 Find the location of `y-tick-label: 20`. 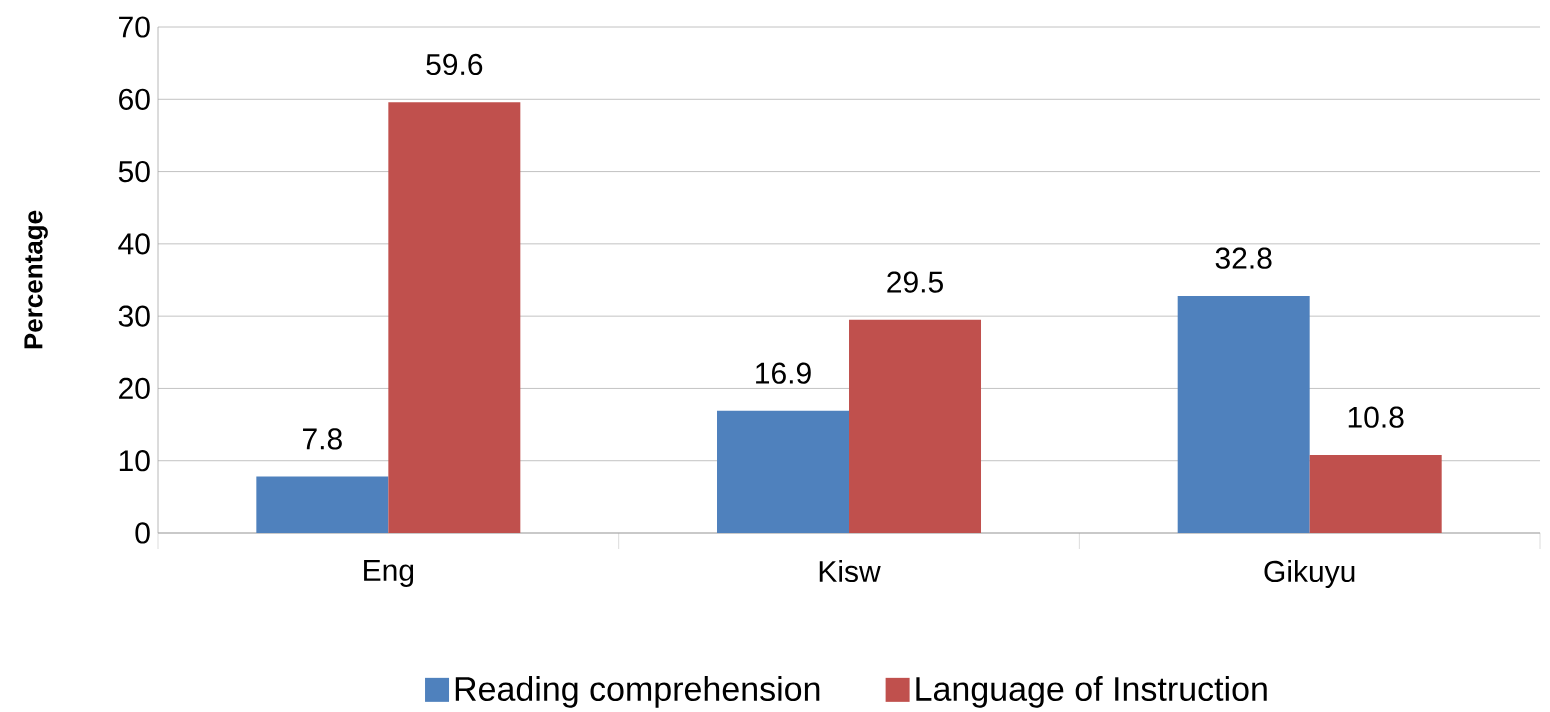

y-tick-label: 20 is located at coordinates (134, 388).